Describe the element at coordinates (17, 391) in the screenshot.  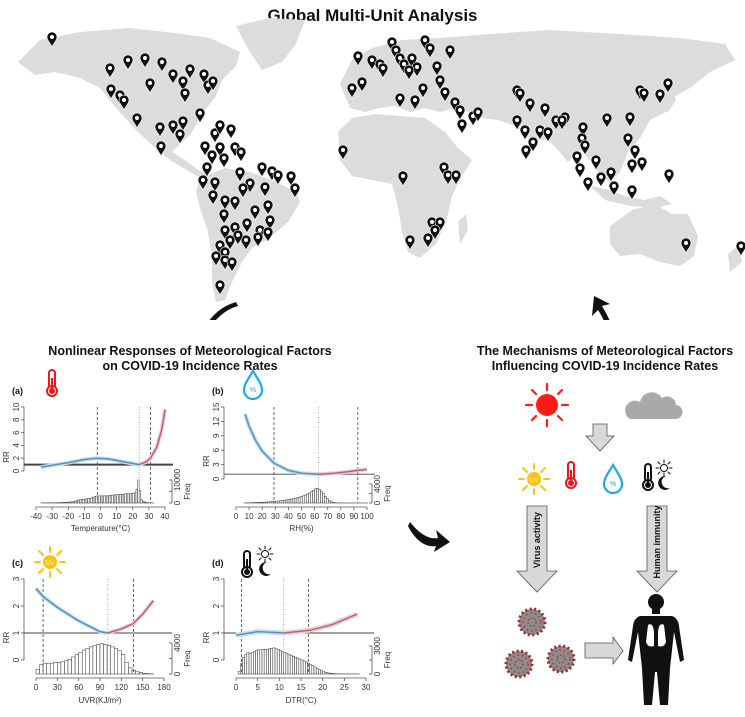
I see `panel-label: (a)` at that location.